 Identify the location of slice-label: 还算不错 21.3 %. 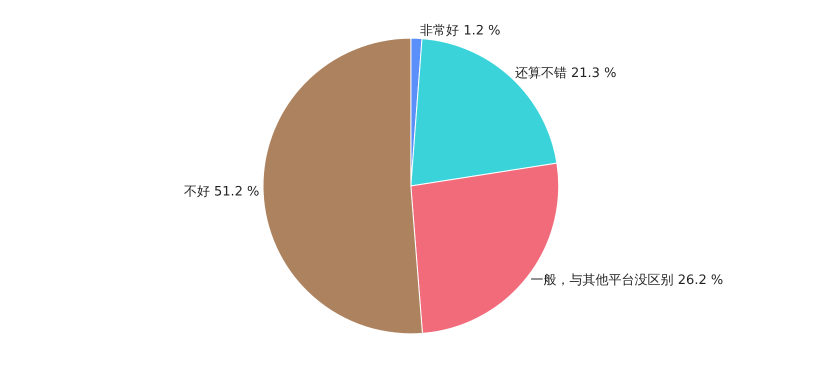
(565, 73).